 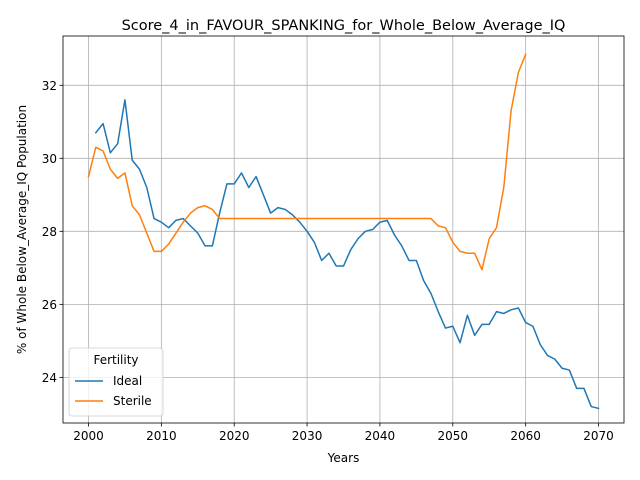 What do you see at coordinates (343, 458) in the screenshot?
I see `x-axis-label: Years` at bounding box center [343, 458].